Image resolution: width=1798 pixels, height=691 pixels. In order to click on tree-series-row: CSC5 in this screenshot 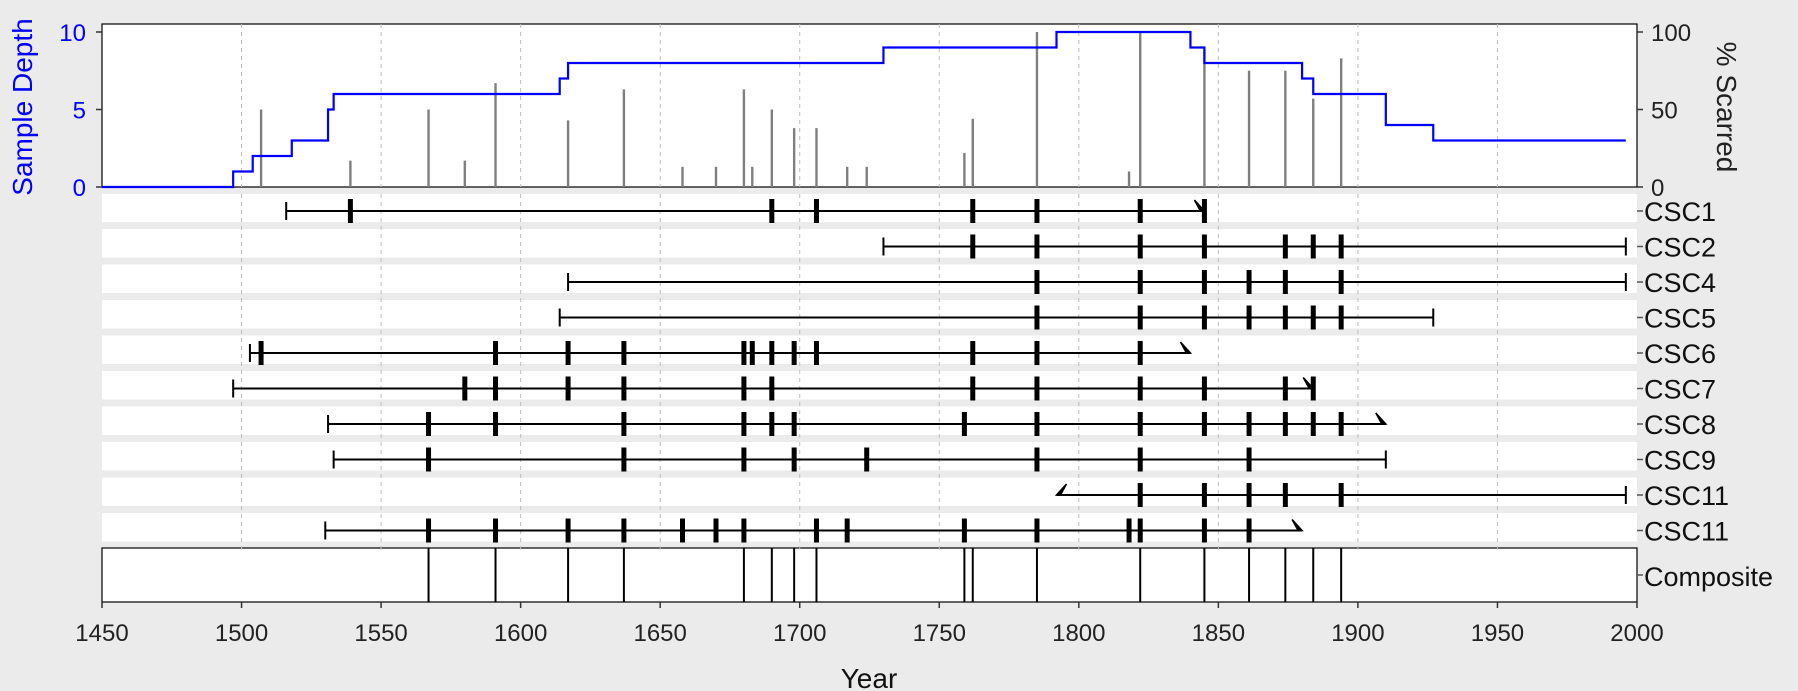, I will do `click(1137, 319)`.